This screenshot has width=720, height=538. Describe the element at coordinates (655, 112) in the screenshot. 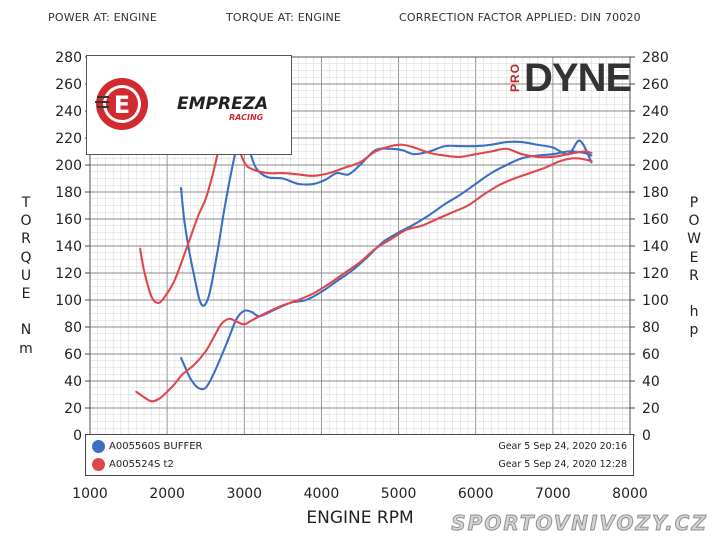

I see `y-tick-right: 240` at that location.